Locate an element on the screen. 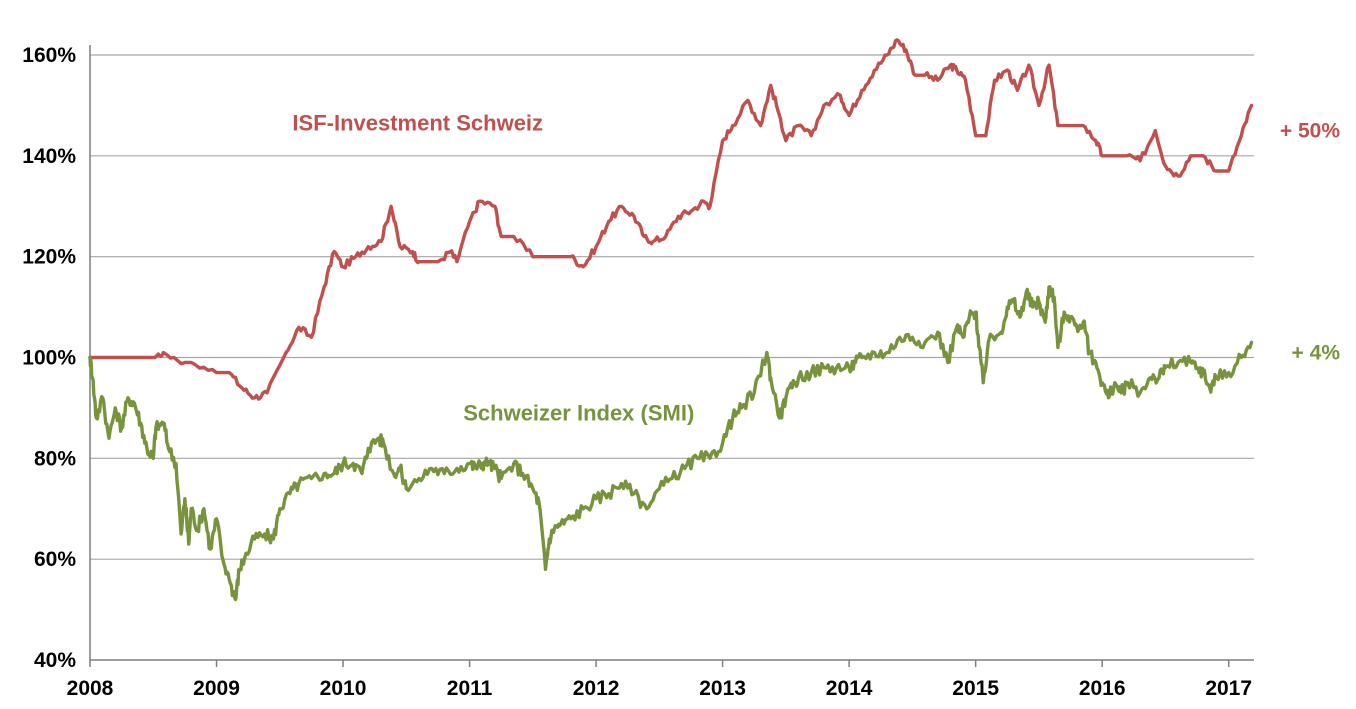  y-tick-label: 160% is located at coordinates (49, 55).